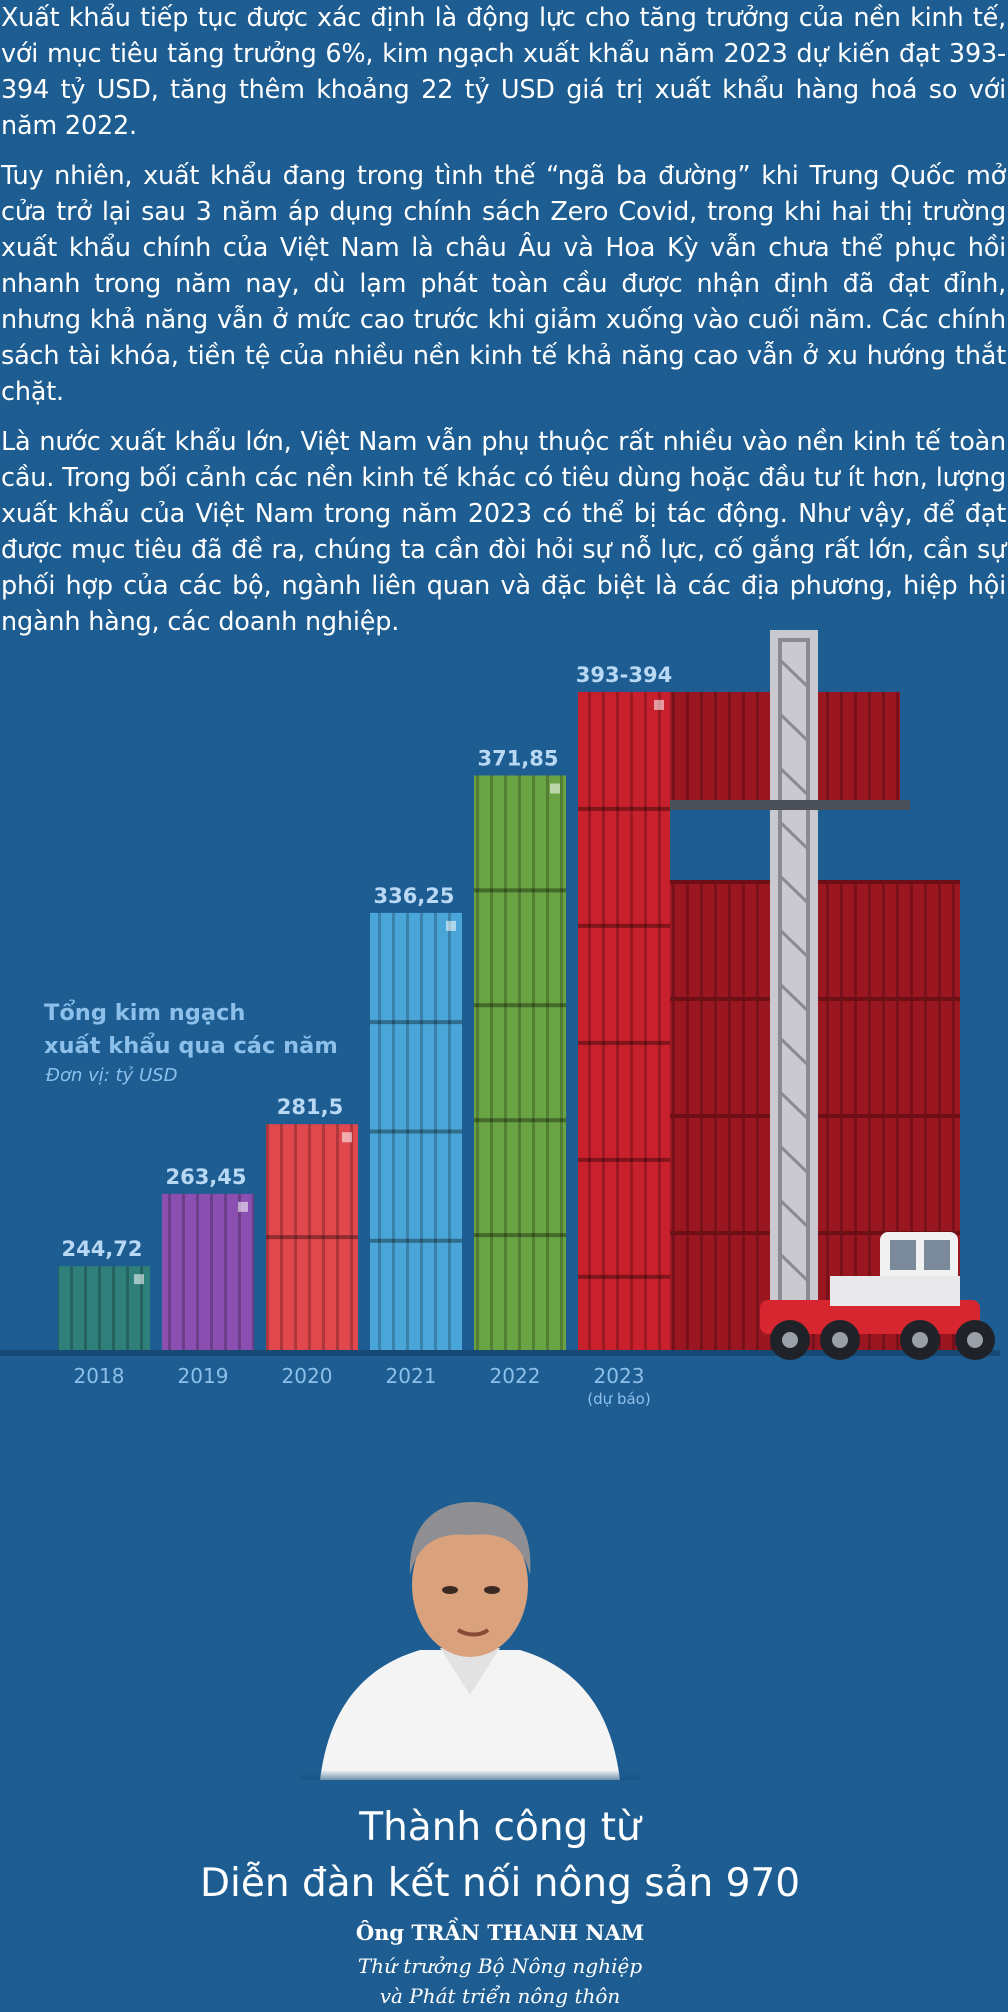 This screenshot has height=2012, width=1008. Describe the element at coordinates (104, 1308) in the screenshot. I see `bar-2018` at that location.